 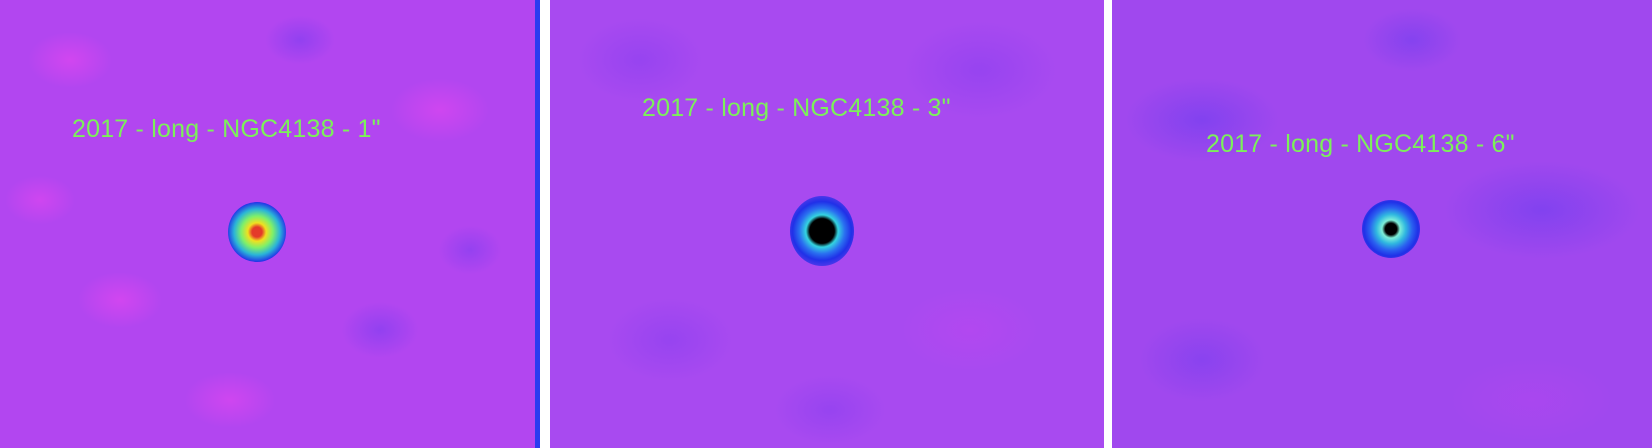 I want to click on panel-label: 2017 - long - NGC4138 - 1", so click(x=226, y=129).